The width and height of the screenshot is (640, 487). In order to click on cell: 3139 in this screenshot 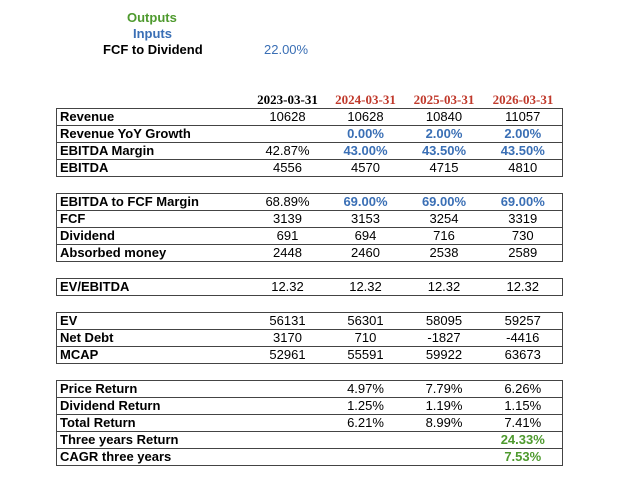, I will do `click(287, 219)`.